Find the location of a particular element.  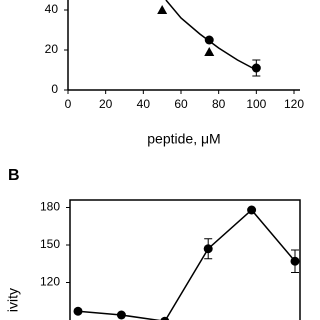

x-tick-label: 80 is located at coordinates (219, 104).